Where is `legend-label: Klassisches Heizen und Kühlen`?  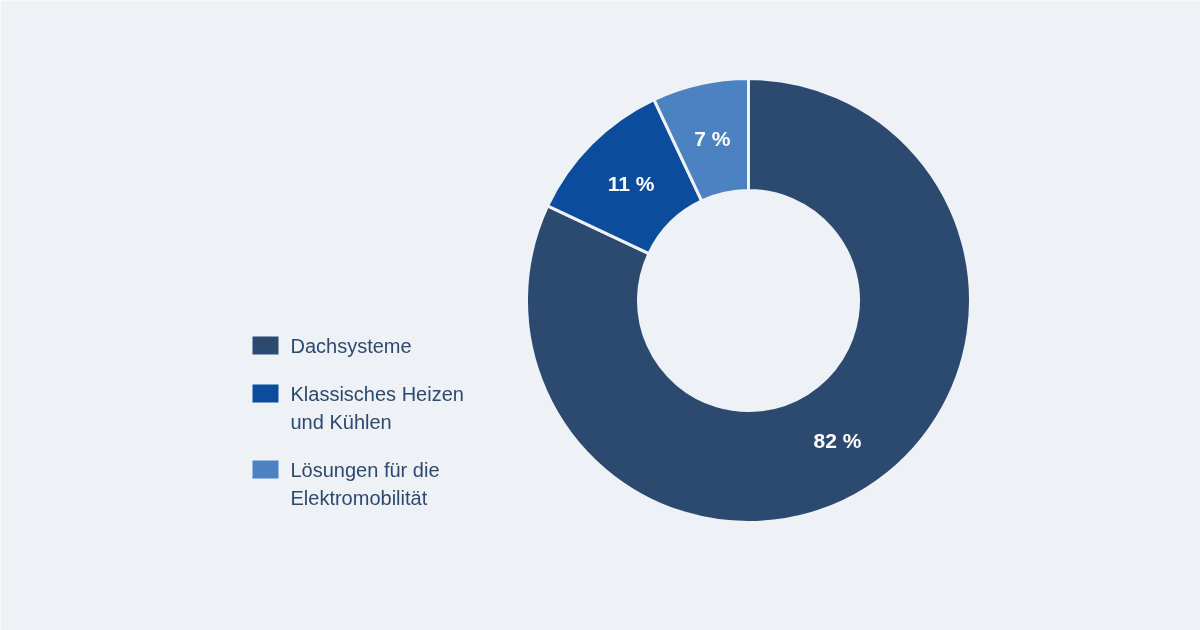 legend-label: Klassisches Heizen und Kühlen is located at coordinates (377, 407).